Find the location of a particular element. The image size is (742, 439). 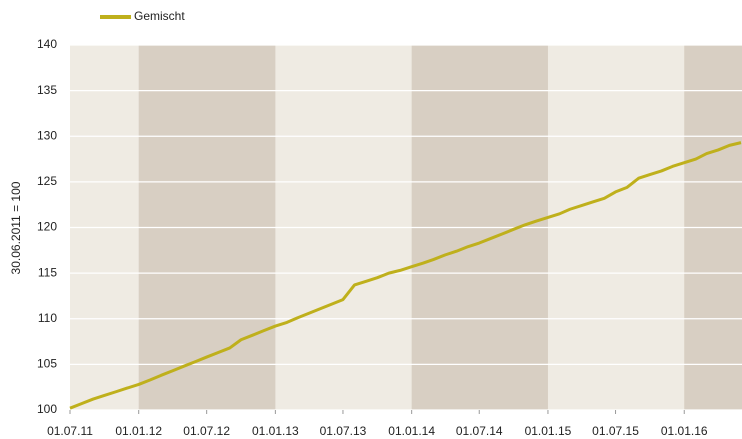

y-tick-label: 130 is located at coordinates (47, 135).